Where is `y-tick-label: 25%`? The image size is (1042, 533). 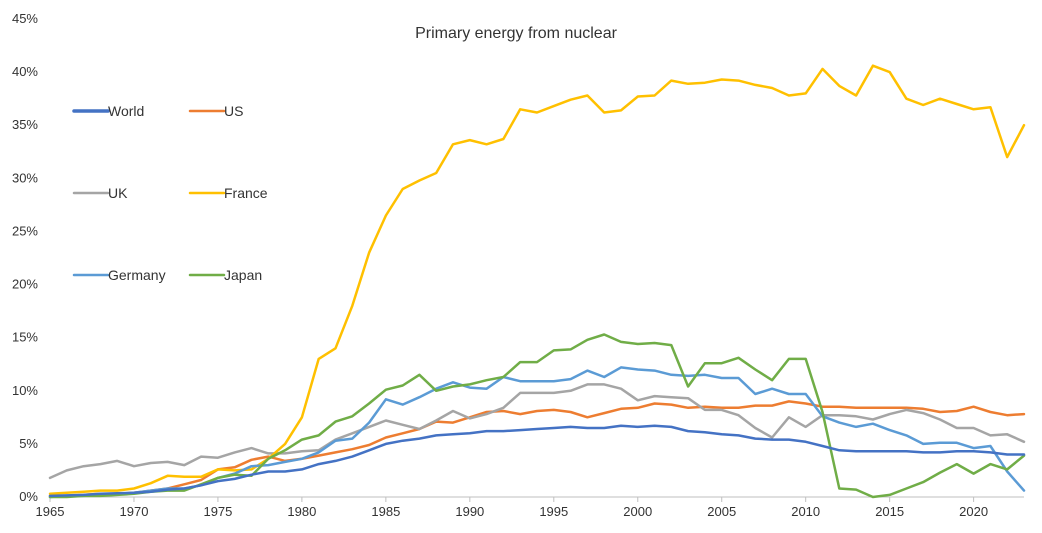
y-tick-label: 25% is located at coordinates (25, 230).